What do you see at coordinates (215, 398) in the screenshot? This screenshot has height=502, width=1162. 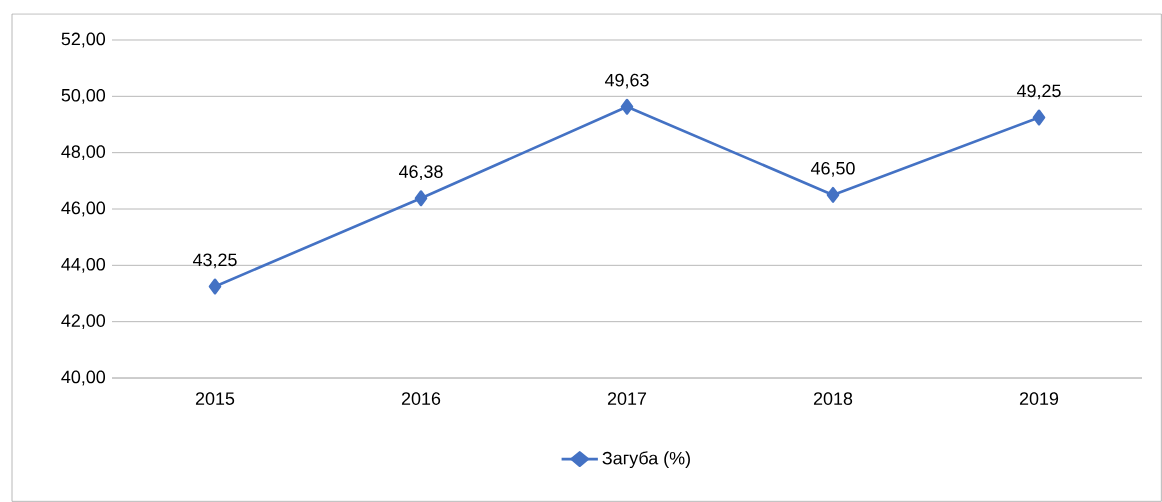 I see `x-tick-label: 2015` at bounding box center [215, 398].